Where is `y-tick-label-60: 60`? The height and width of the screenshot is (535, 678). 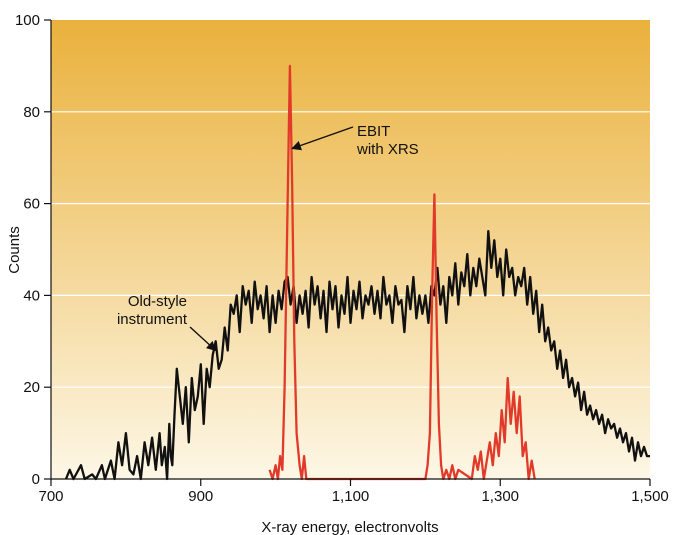 y-tick-label-60: 60 is located at coordinates (31, 204).